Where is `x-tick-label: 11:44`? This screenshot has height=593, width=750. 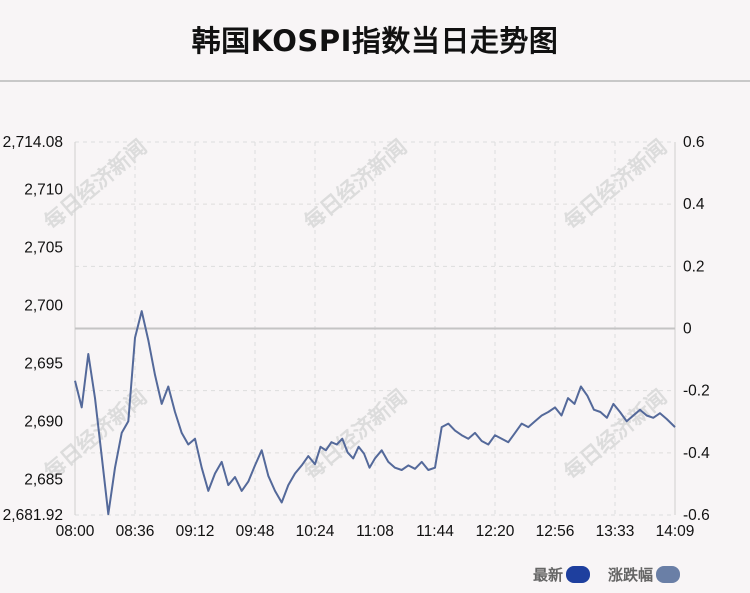 x-tick-label: 11:44 is located at coordinates (435, 531).